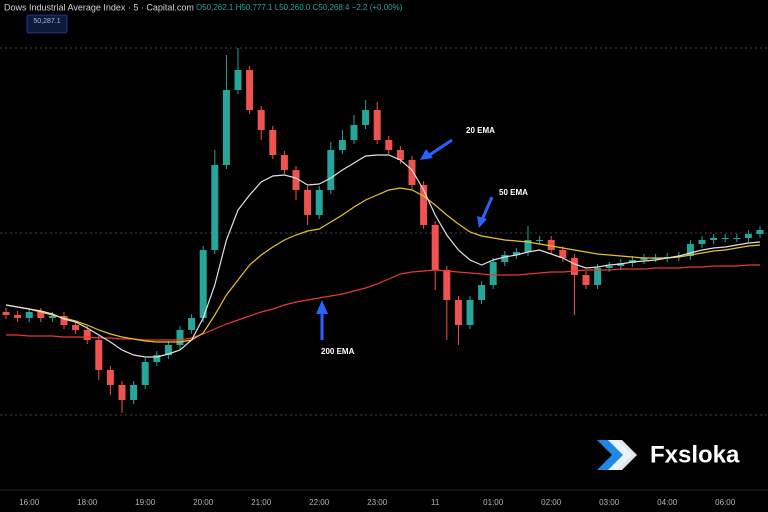 The height and width of the screenshot is (512, 768). Describe the element at coordinates (622, 455) in the screenshot. I see `logo-shape` at that location.